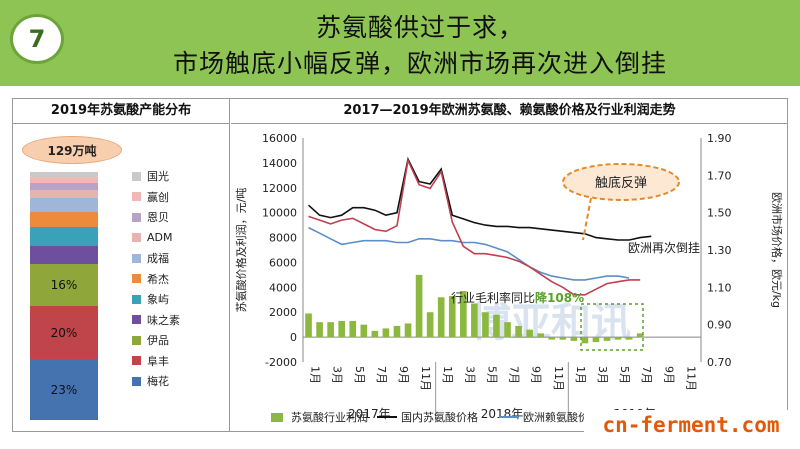 This screenshot has width=800, height=449. Describe the element at coordinates (72, 150) in the screenshot. I see `capacity-total-badge: 129万吨` at that location.